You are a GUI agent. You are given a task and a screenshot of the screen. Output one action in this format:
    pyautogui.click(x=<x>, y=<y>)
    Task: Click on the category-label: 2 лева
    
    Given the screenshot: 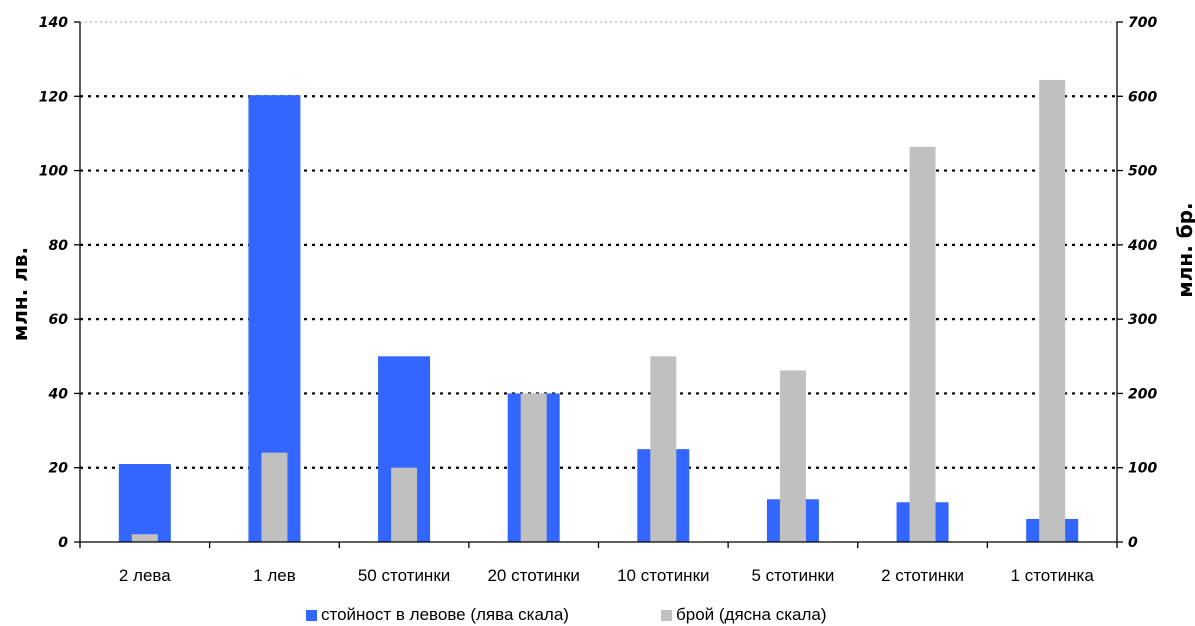 What is the action you would take?
    pyautogui.click(x=145, y=575)
    